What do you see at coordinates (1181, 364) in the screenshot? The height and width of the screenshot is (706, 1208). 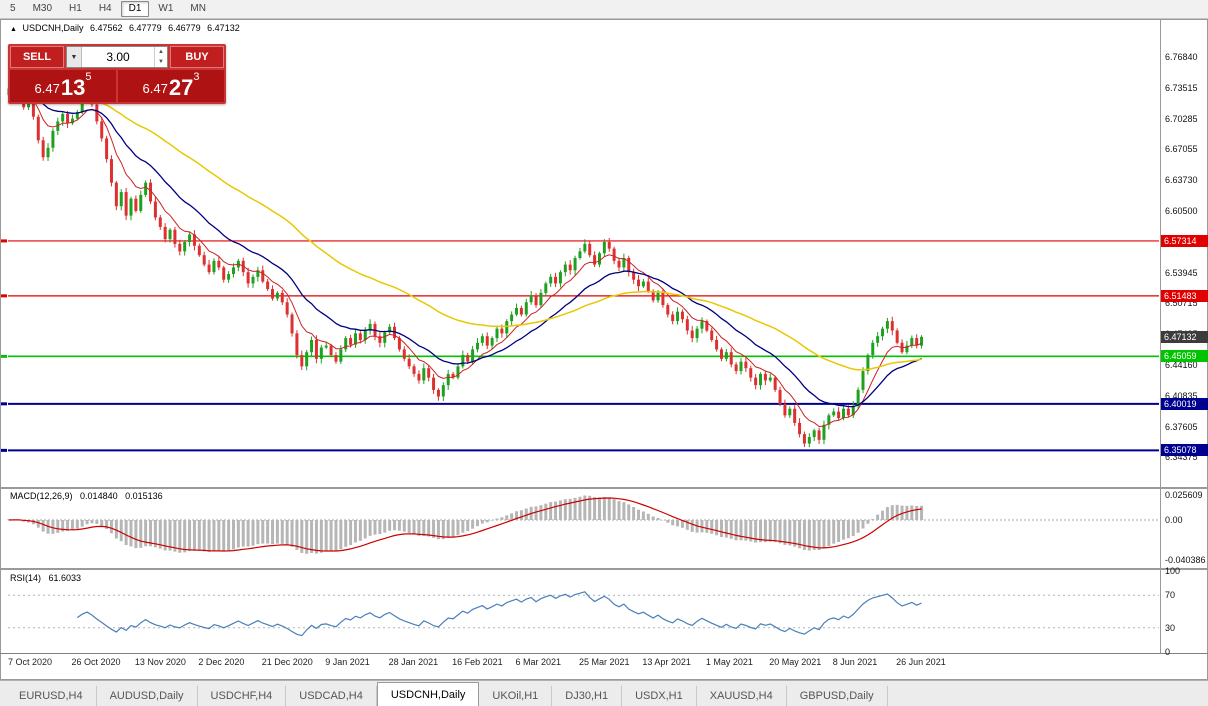 I see `price-axis-label: 6.44160` at bounding box center [1181, 364].